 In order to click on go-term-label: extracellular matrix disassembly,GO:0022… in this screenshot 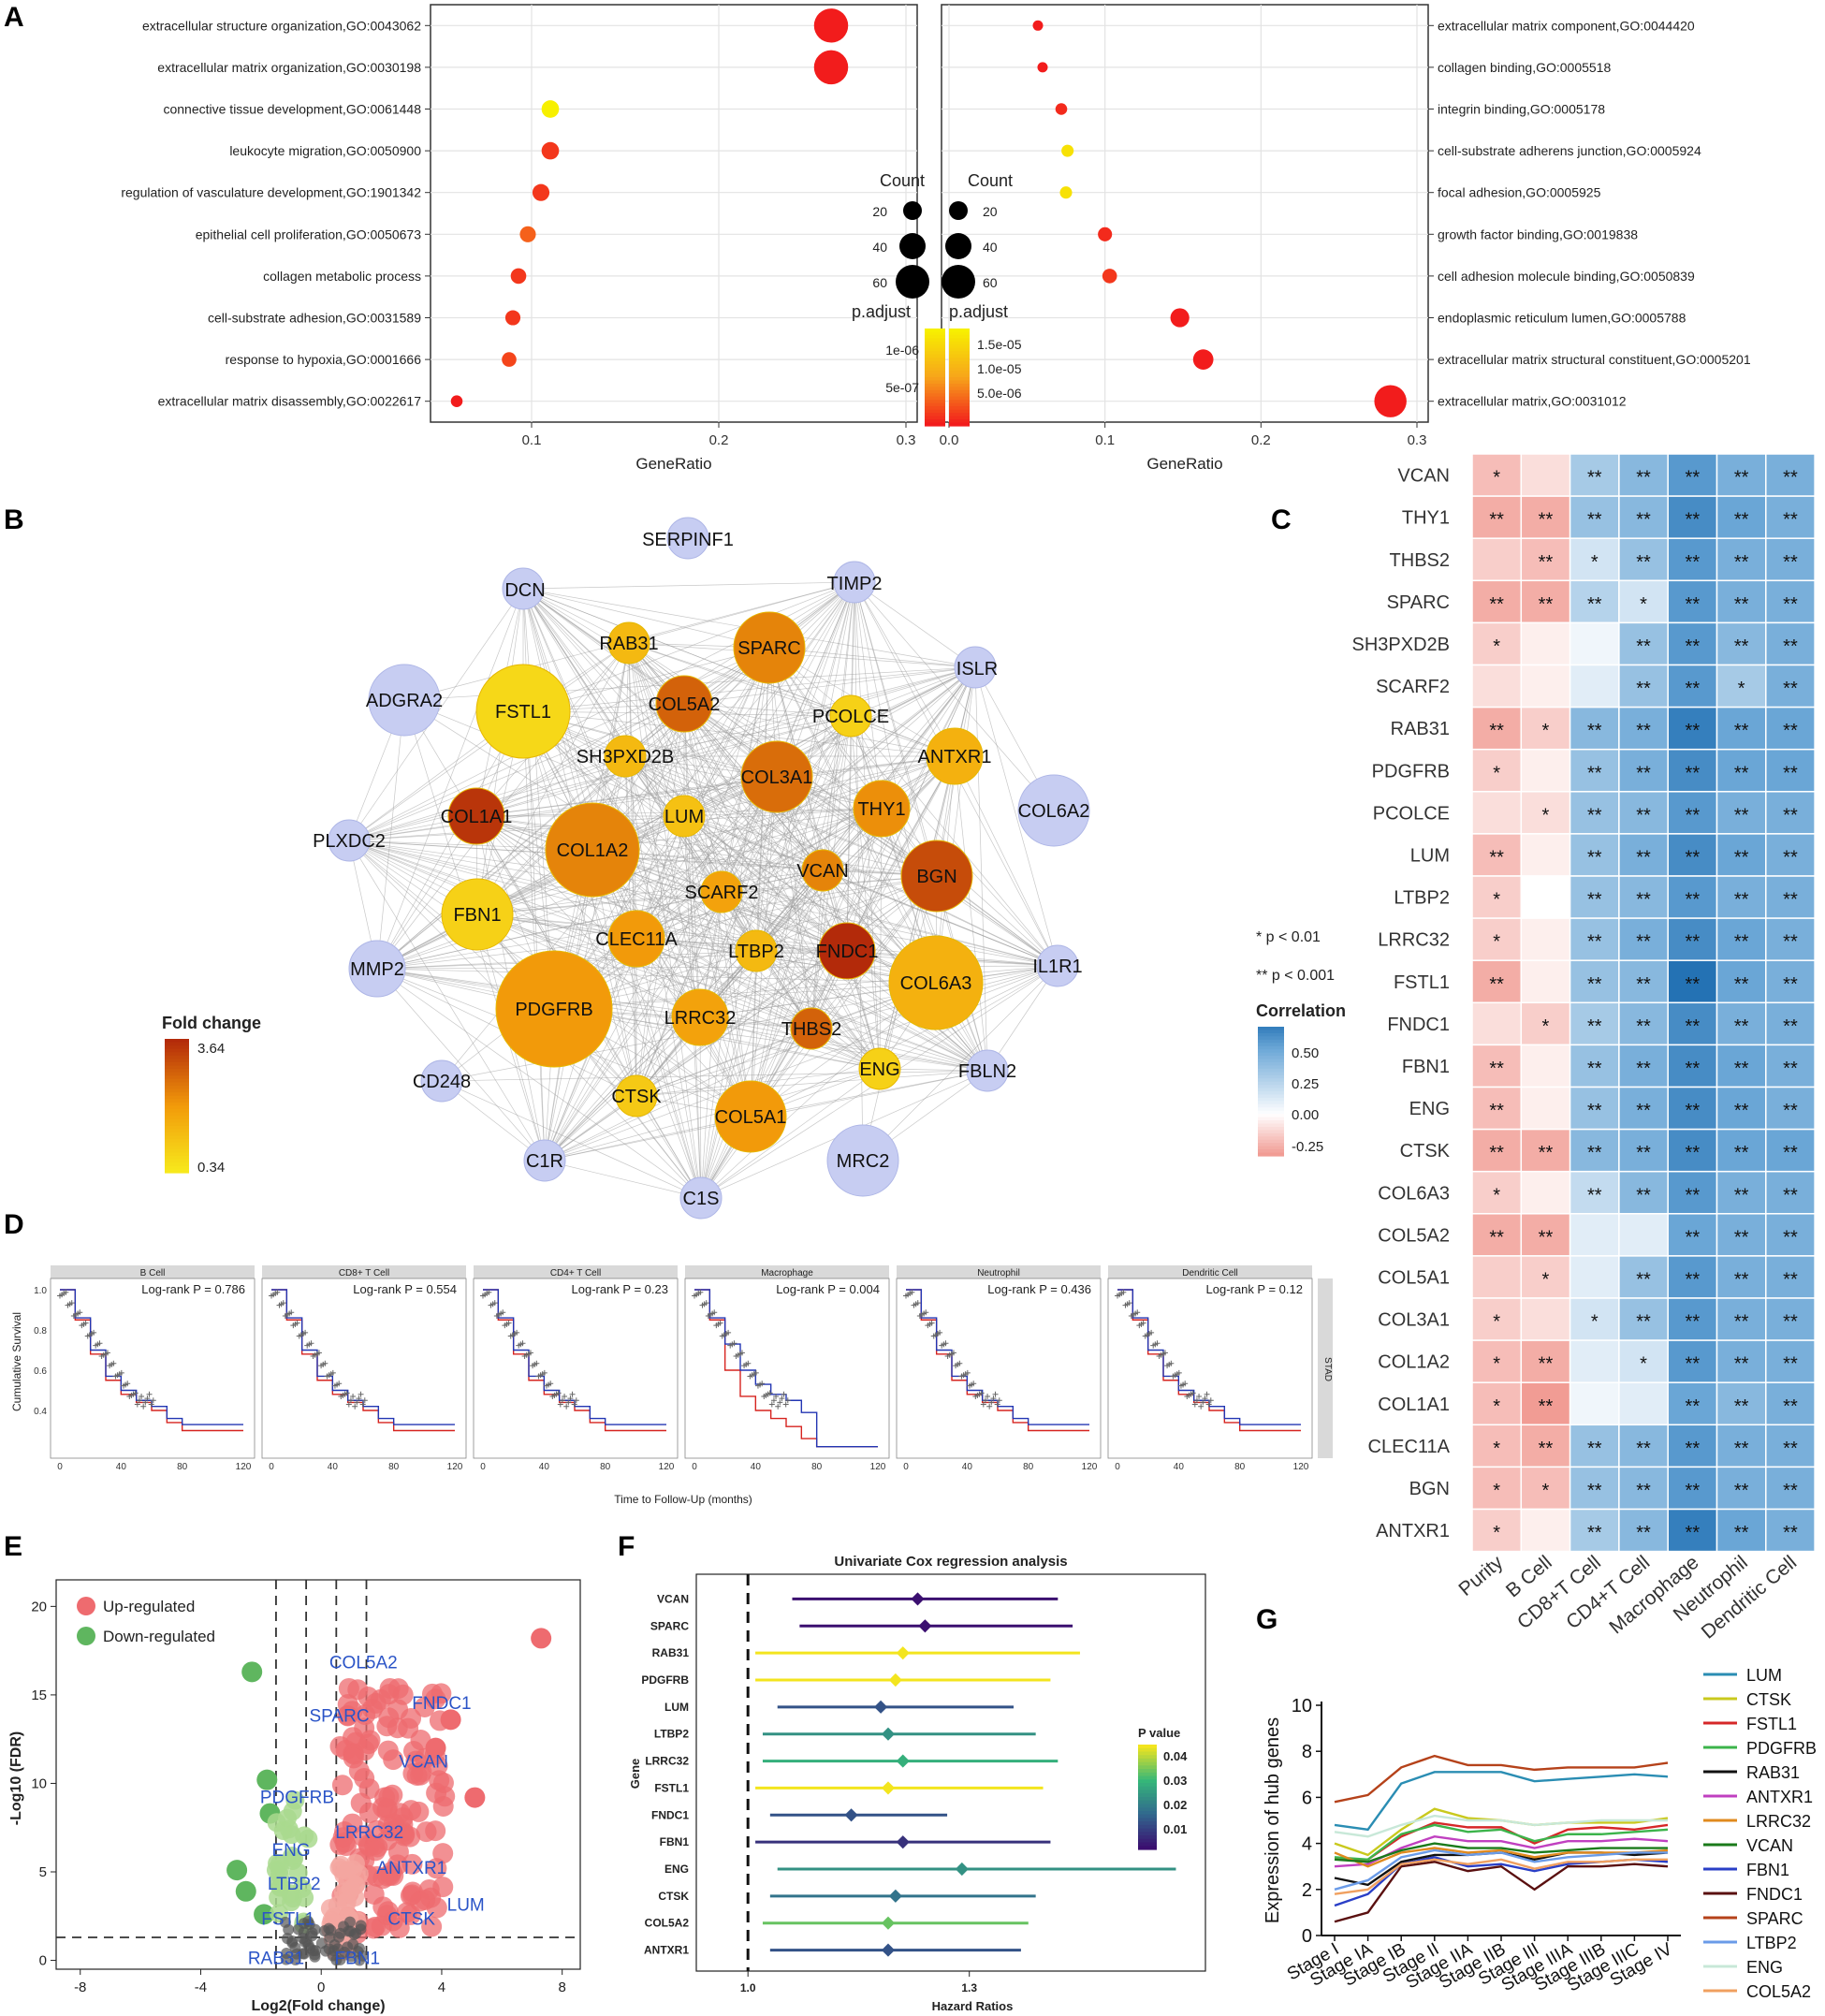, I will do `click(290, 401)`.